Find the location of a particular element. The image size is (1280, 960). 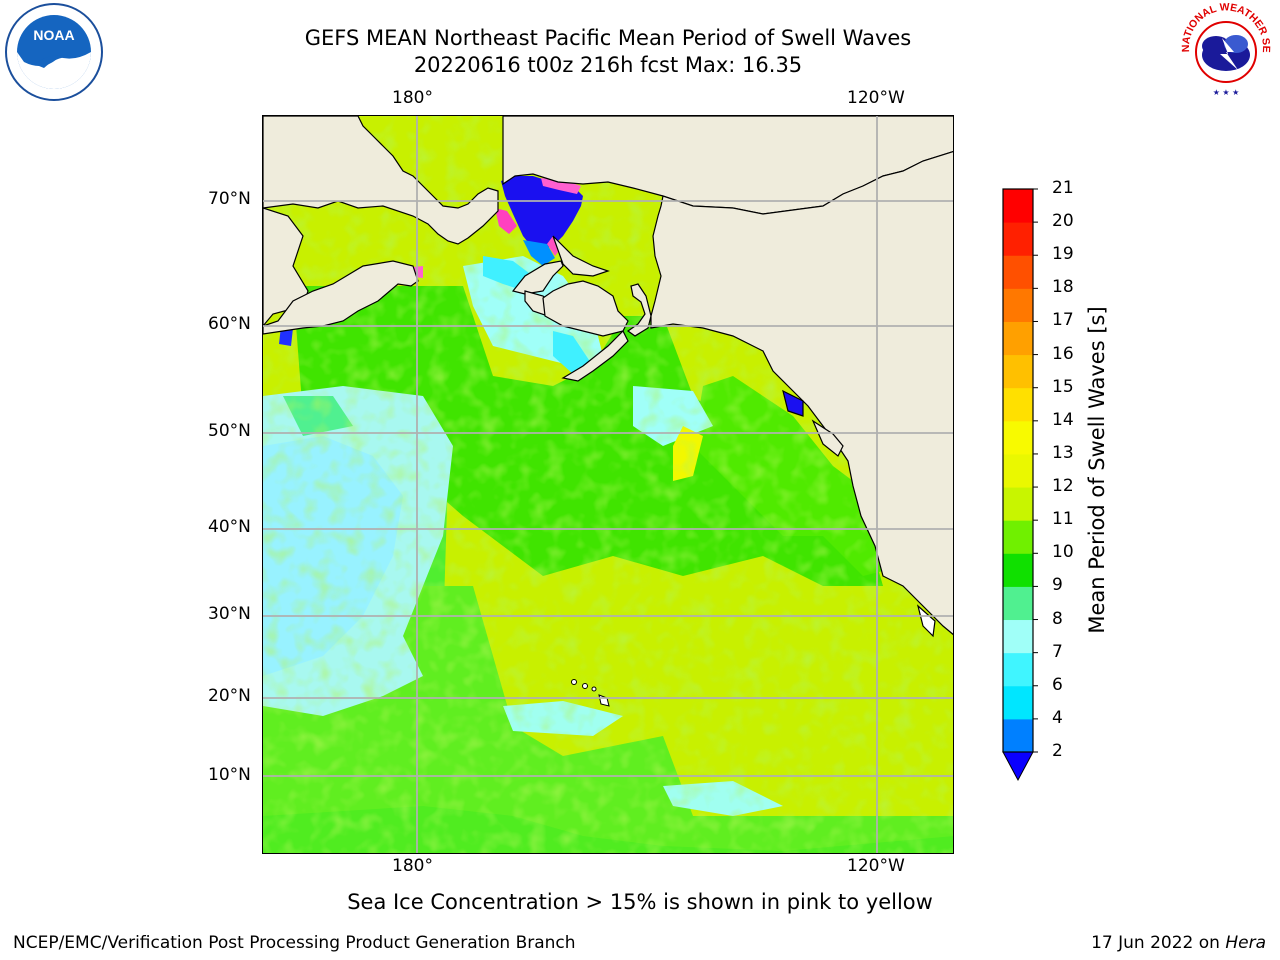

colorbar-tick-label: 6 is located at coordinates (1057, 684).